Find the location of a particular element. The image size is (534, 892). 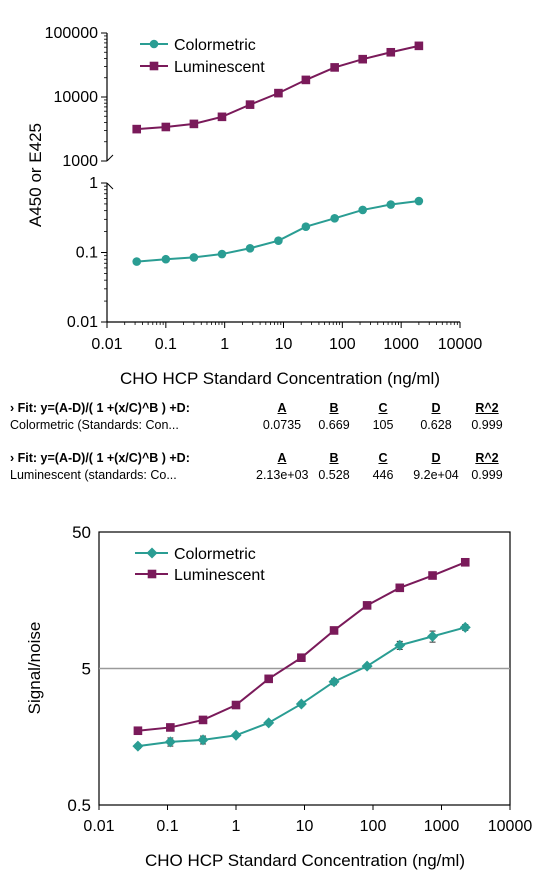

fit-value-c: 446 is located at coordinates (383, 475).